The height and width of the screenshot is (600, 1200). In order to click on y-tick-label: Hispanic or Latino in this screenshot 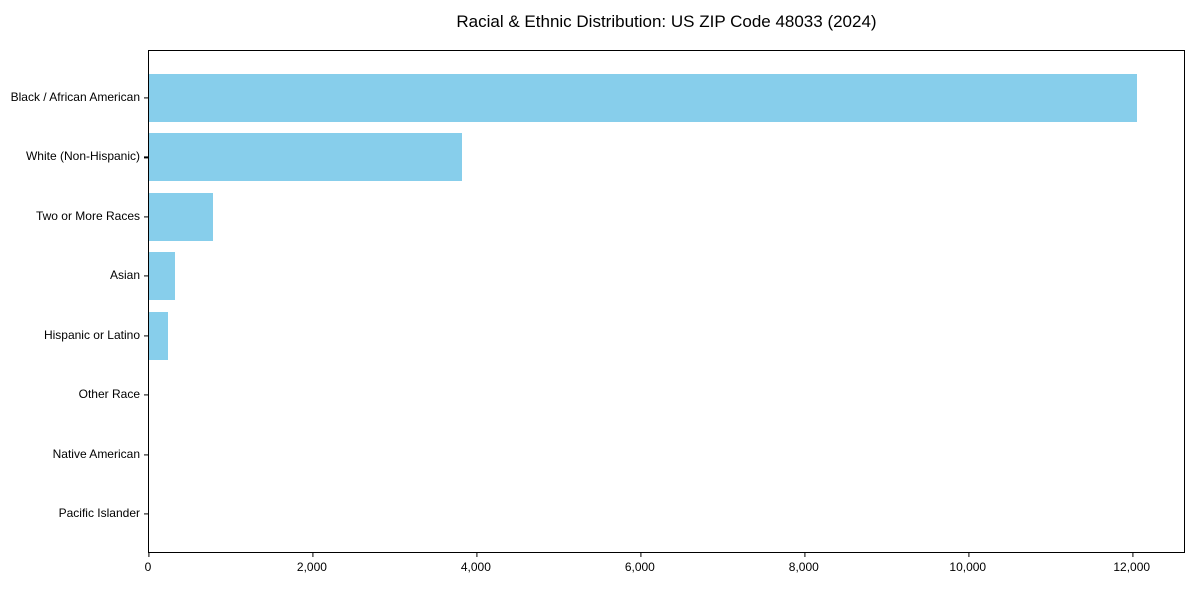, I will do `click(91, 334)`.